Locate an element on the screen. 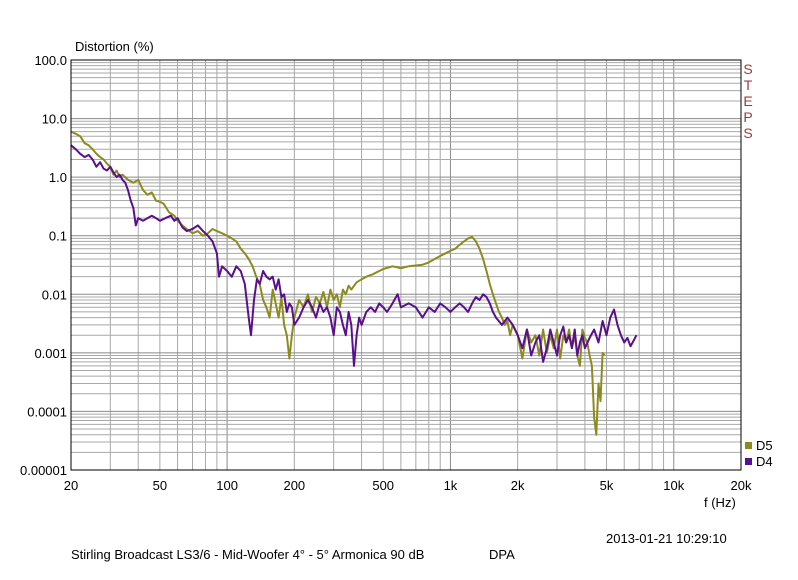 This screenshot has width=798, height=580. y-tick-label: 0.00001 is located at coordinates (43, 470).